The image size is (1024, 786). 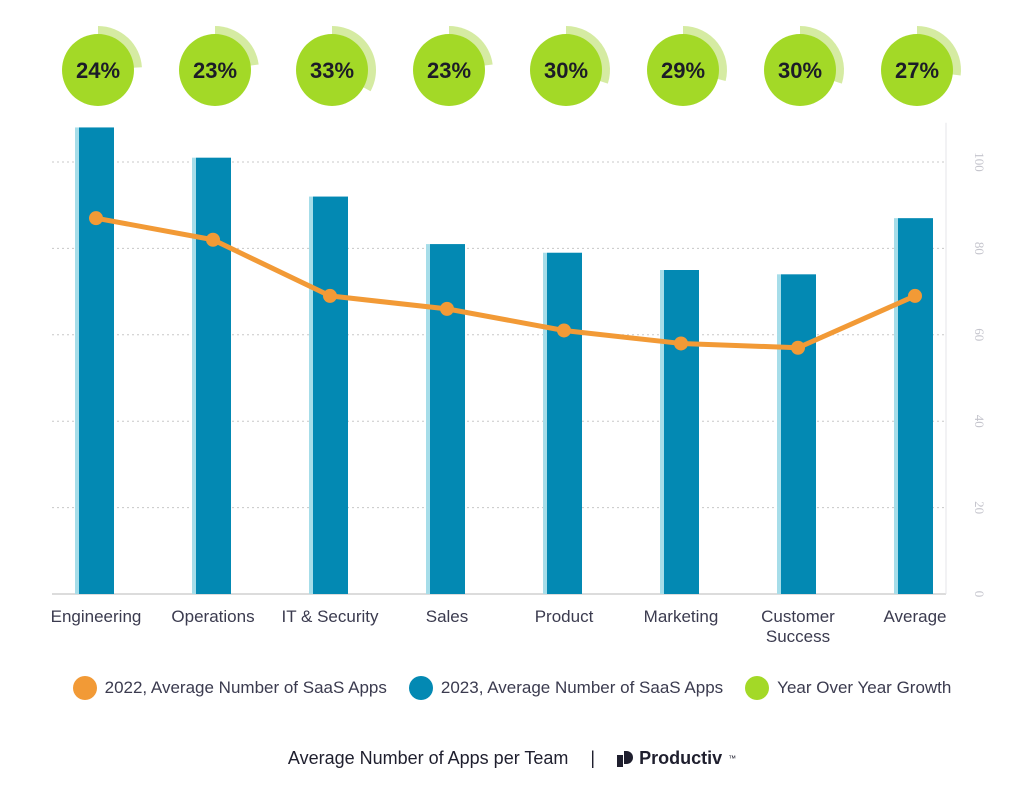 I want to click on x-tick-label: Marketing, so click(x=681, y=616).